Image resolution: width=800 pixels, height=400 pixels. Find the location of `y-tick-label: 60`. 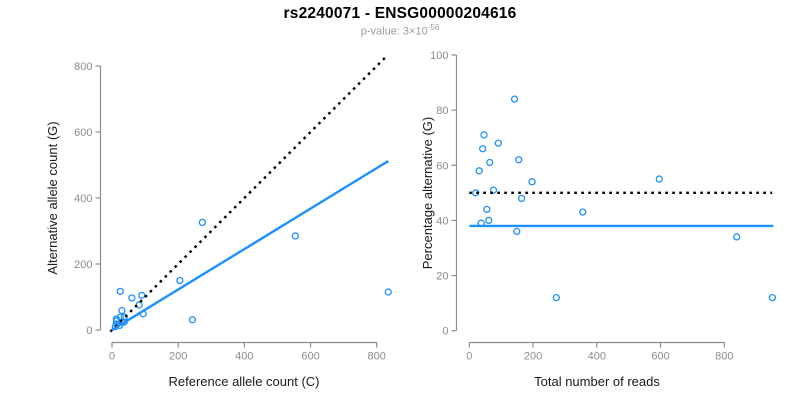

y-tick-label: 60 is located at coordinates (442, 166).